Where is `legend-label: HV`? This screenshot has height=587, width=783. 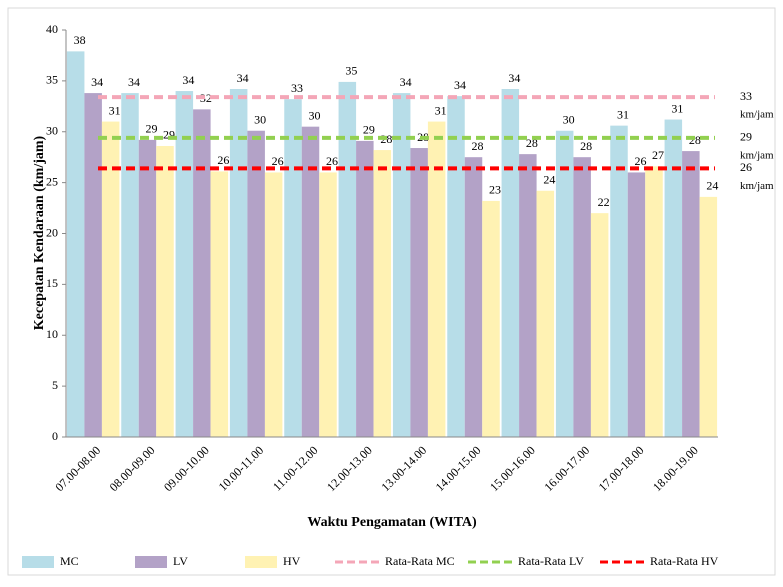
legend-label: HV is located at coordinates (292, 561).